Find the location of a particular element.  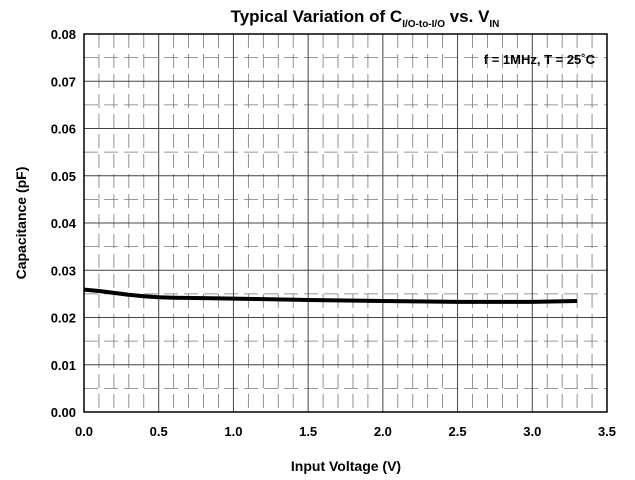

conditions-annotation: f = 1MHz, T = 25˚C is located at coordinates (540, 59).